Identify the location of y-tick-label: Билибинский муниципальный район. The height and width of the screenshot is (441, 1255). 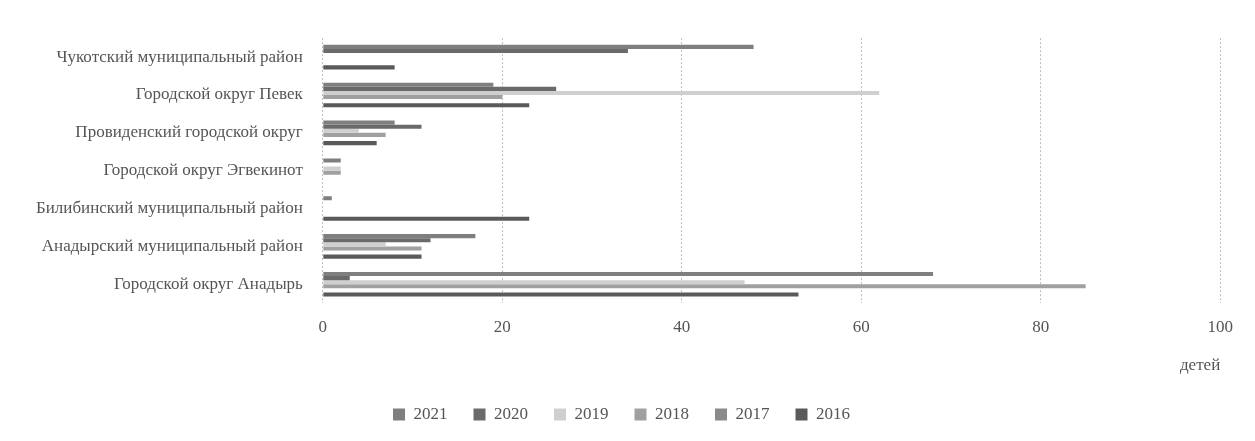
(169, 208).